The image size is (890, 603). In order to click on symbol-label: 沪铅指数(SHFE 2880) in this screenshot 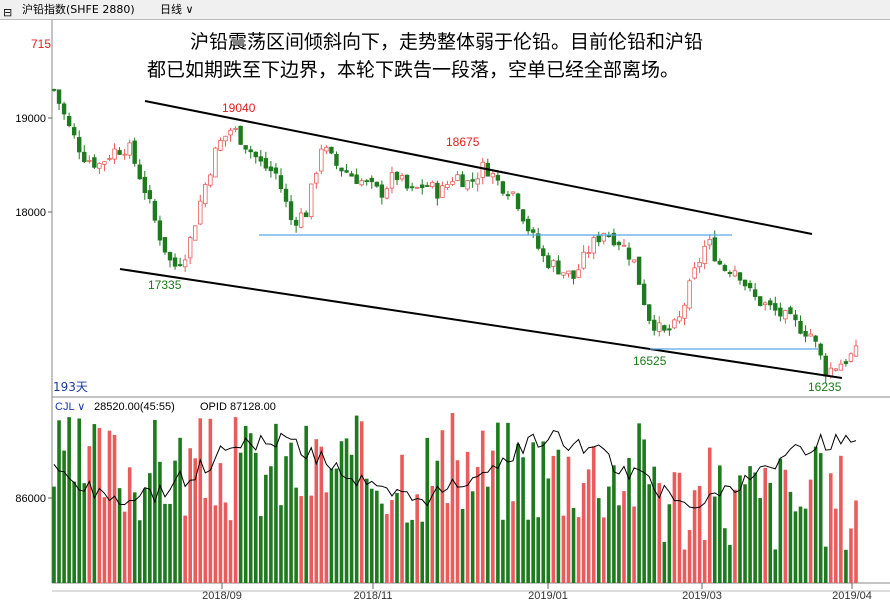, I will do `click(78, 9)`.